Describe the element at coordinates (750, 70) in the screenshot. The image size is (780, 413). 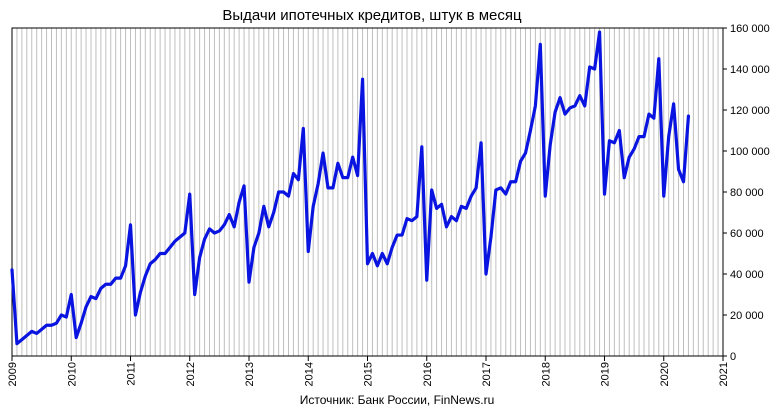
I see `y-tick-label: 140 000` at that location.